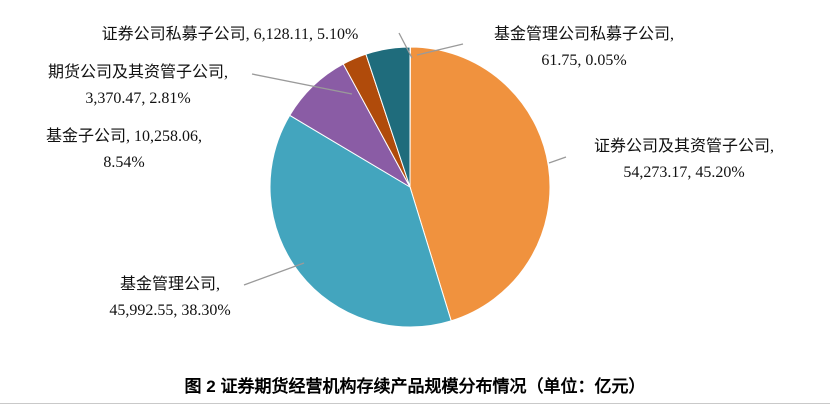 Image resolution: width=830 pixels, height=406 pixels. I want to click on leader-line-fund-pe, so click(440, 49).